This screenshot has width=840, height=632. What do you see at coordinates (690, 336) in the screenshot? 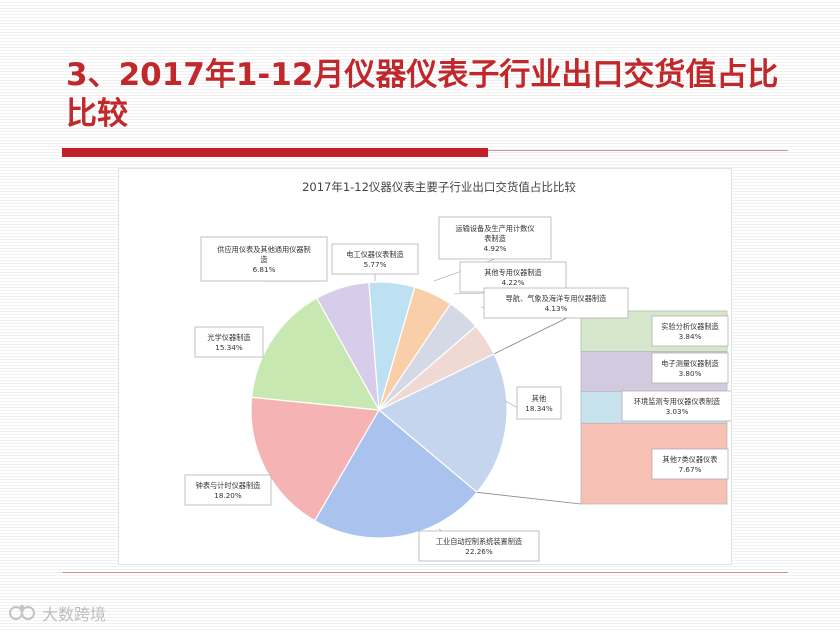
I see `label-percent: 3.84%` at bounding box center [690, 336].